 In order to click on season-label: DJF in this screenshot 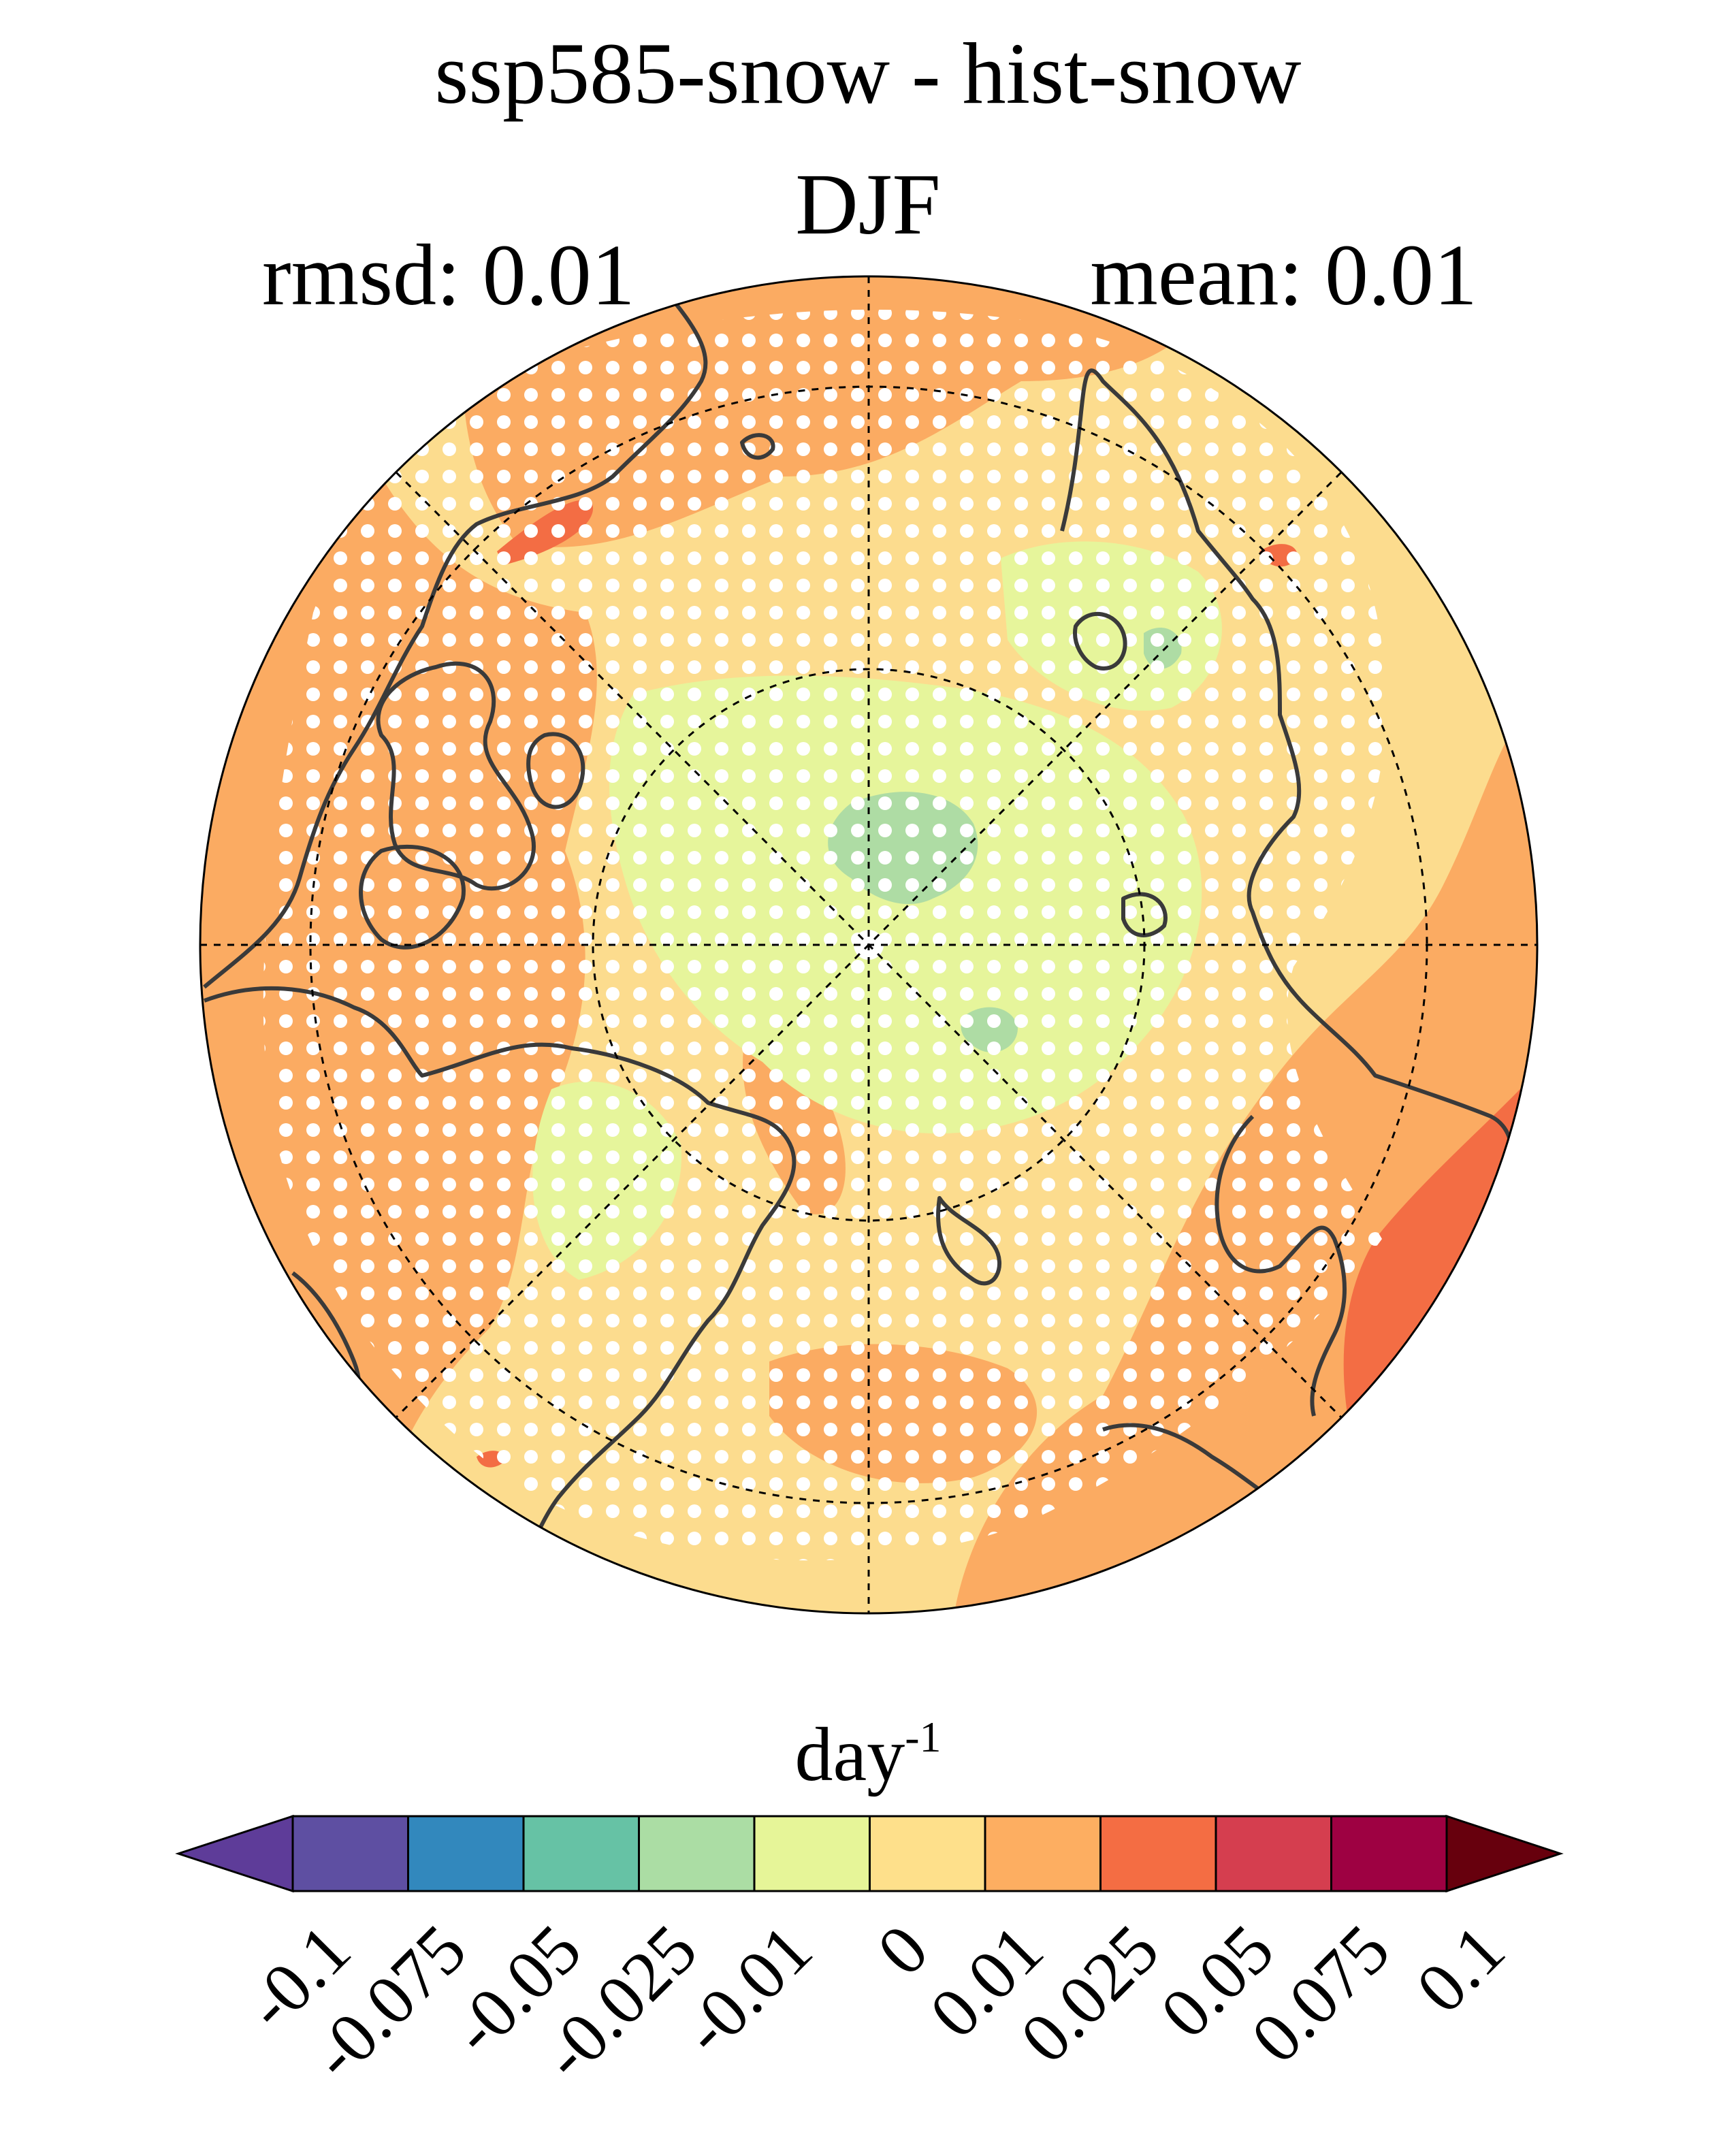, I will do `click(868, 204)`.